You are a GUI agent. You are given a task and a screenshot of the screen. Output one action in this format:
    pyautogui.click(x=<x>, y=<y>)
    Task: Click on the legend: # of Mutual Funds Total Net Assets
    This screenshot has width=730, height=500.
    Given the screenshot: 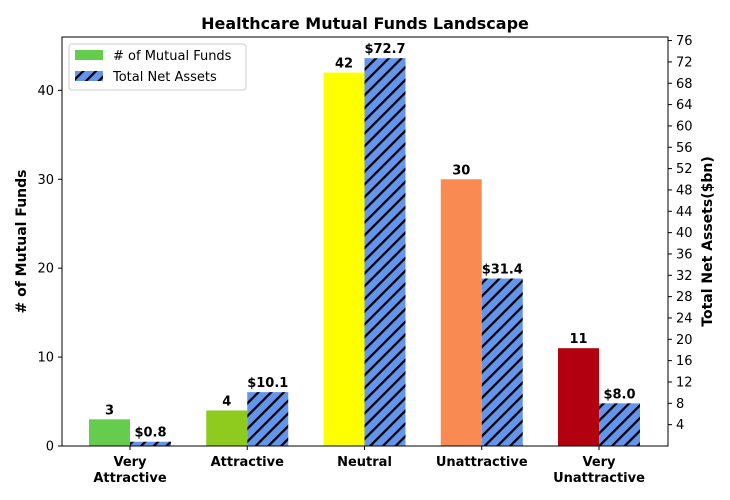 What is the action you would take?
    pyautogui.click(x=157, y=67)
    